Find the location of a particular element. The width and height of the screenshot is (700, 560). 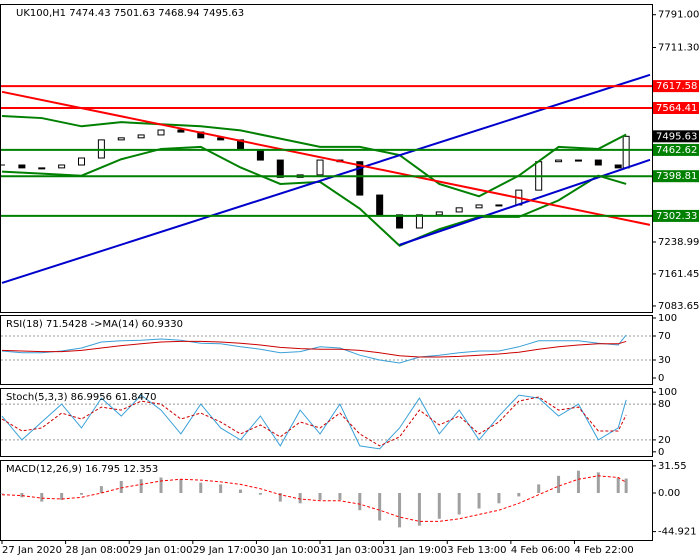

level-label: 7617.58 is located at coordinates (676, 86).